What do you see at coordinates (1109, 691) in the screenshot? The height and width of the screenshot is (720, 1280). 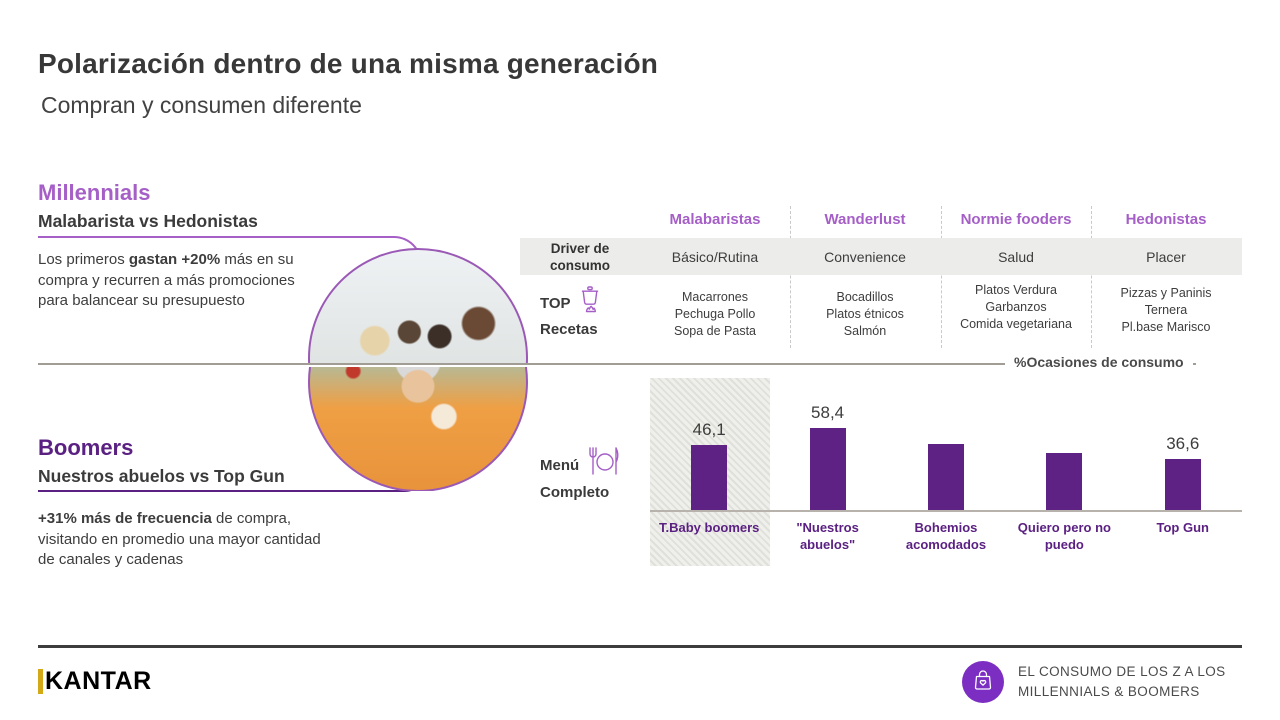 I see `report-title-line2: MILLENNIALS & BOOMERS` at bounding box center [1109, 691].